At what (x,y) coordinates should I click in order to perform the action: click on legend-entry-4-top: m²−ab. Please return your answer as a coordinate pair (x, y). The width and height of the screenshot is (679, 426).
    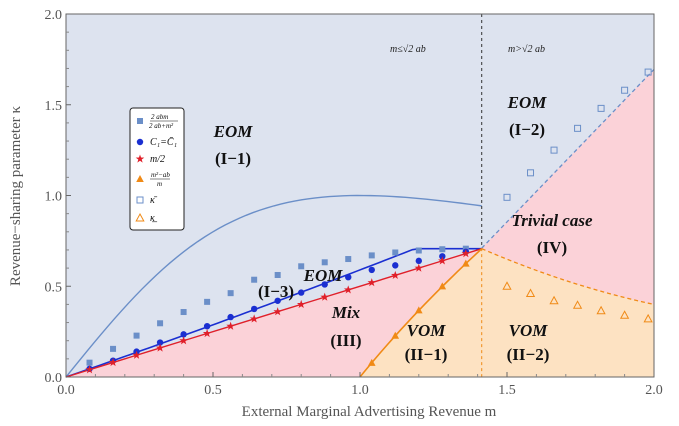
    Looking at the image, I should click on (160, 175).